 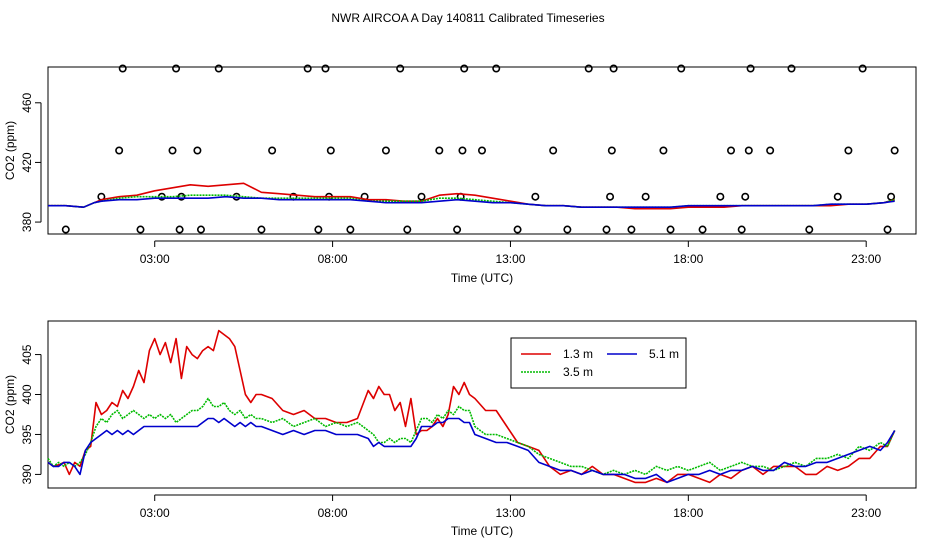 I want to click on y-tick-label: 390, so click(x=27, y=474).